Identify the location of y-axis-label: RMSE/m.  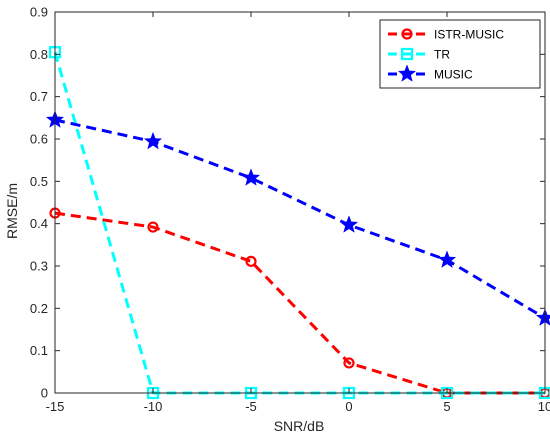
(12, 211).